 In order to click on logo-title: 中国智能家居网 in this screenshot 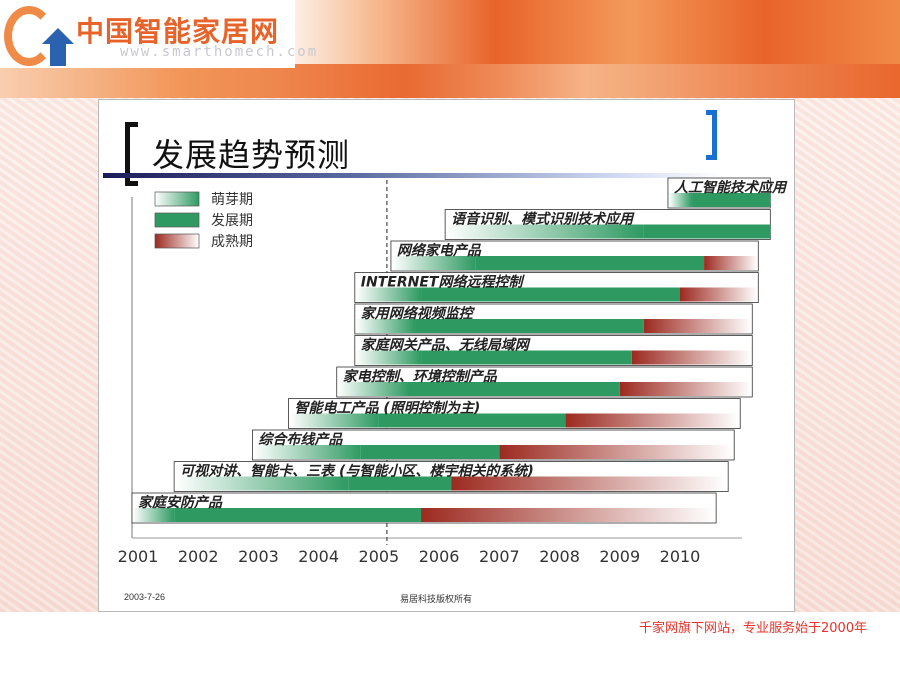, I will do `click(178, 31)`.